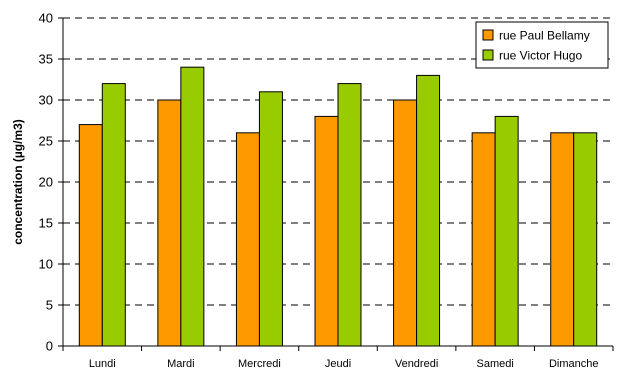  What do you see at coordinates (494, 364) in the screenshot?
I see `x-tick-label: Samedi` at bounding box center [494, 364].